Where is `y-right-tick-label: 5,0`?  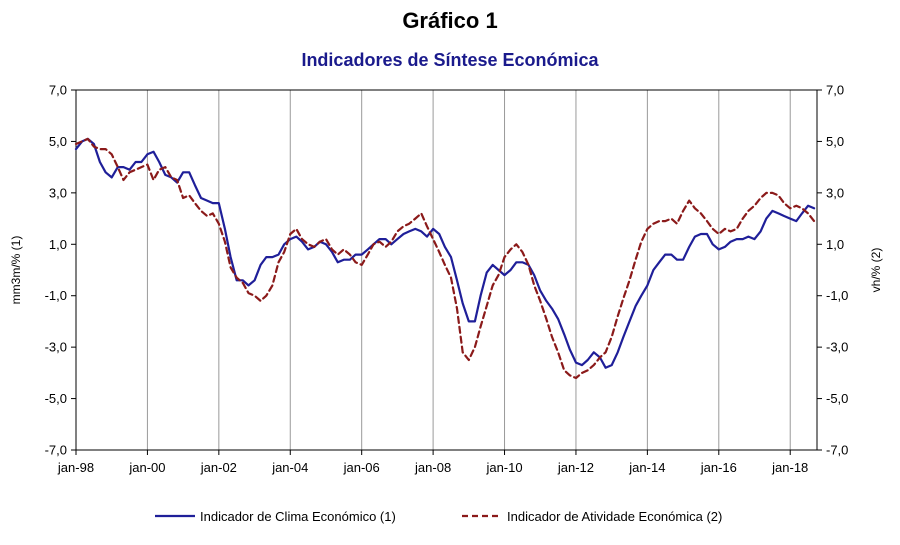 y-right-tick-label: 5,0 is located at coordinates (835, 141).